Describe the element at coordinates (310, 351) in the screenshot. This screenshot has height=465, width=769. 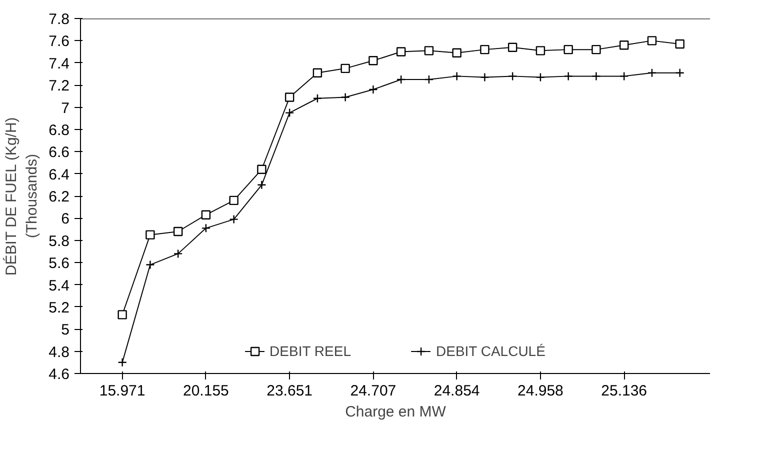
I see `legend-label: DEBIT REEL` at that location.